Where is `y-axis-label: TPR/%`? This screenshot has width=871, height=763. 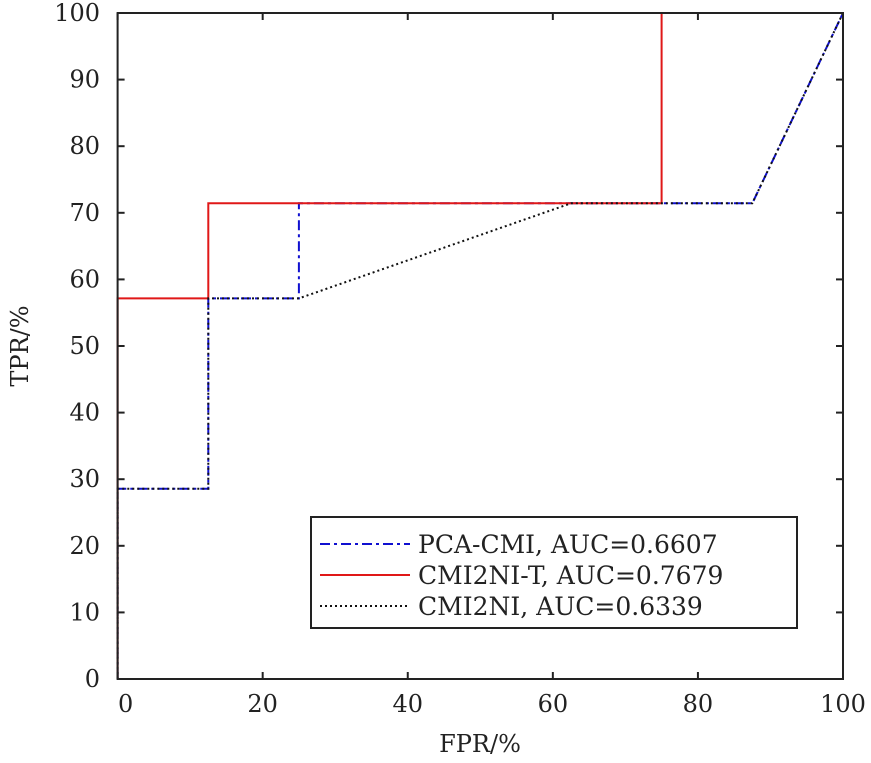 y-axis-label: TPR/% is located at coordinates (20, 345).